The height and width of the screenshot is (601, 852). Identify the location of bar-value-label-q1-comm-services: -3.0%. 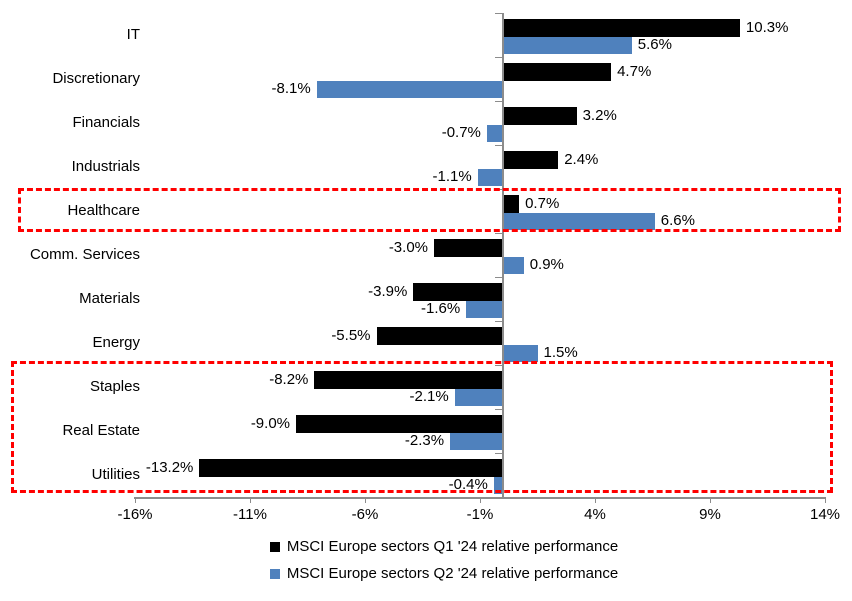
(408, 247).